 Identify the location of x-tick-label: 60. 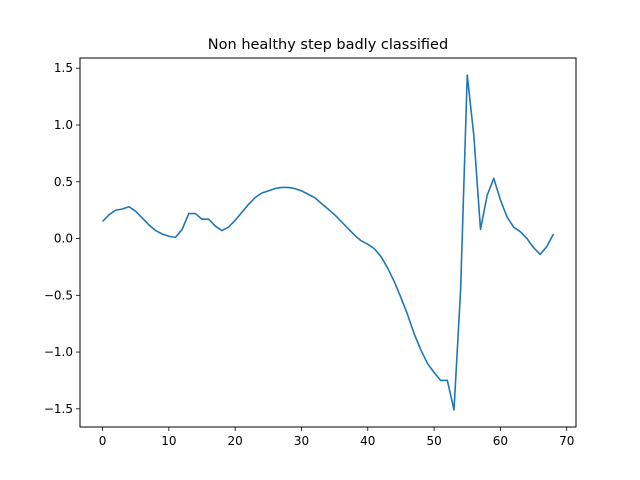
(500, 441).